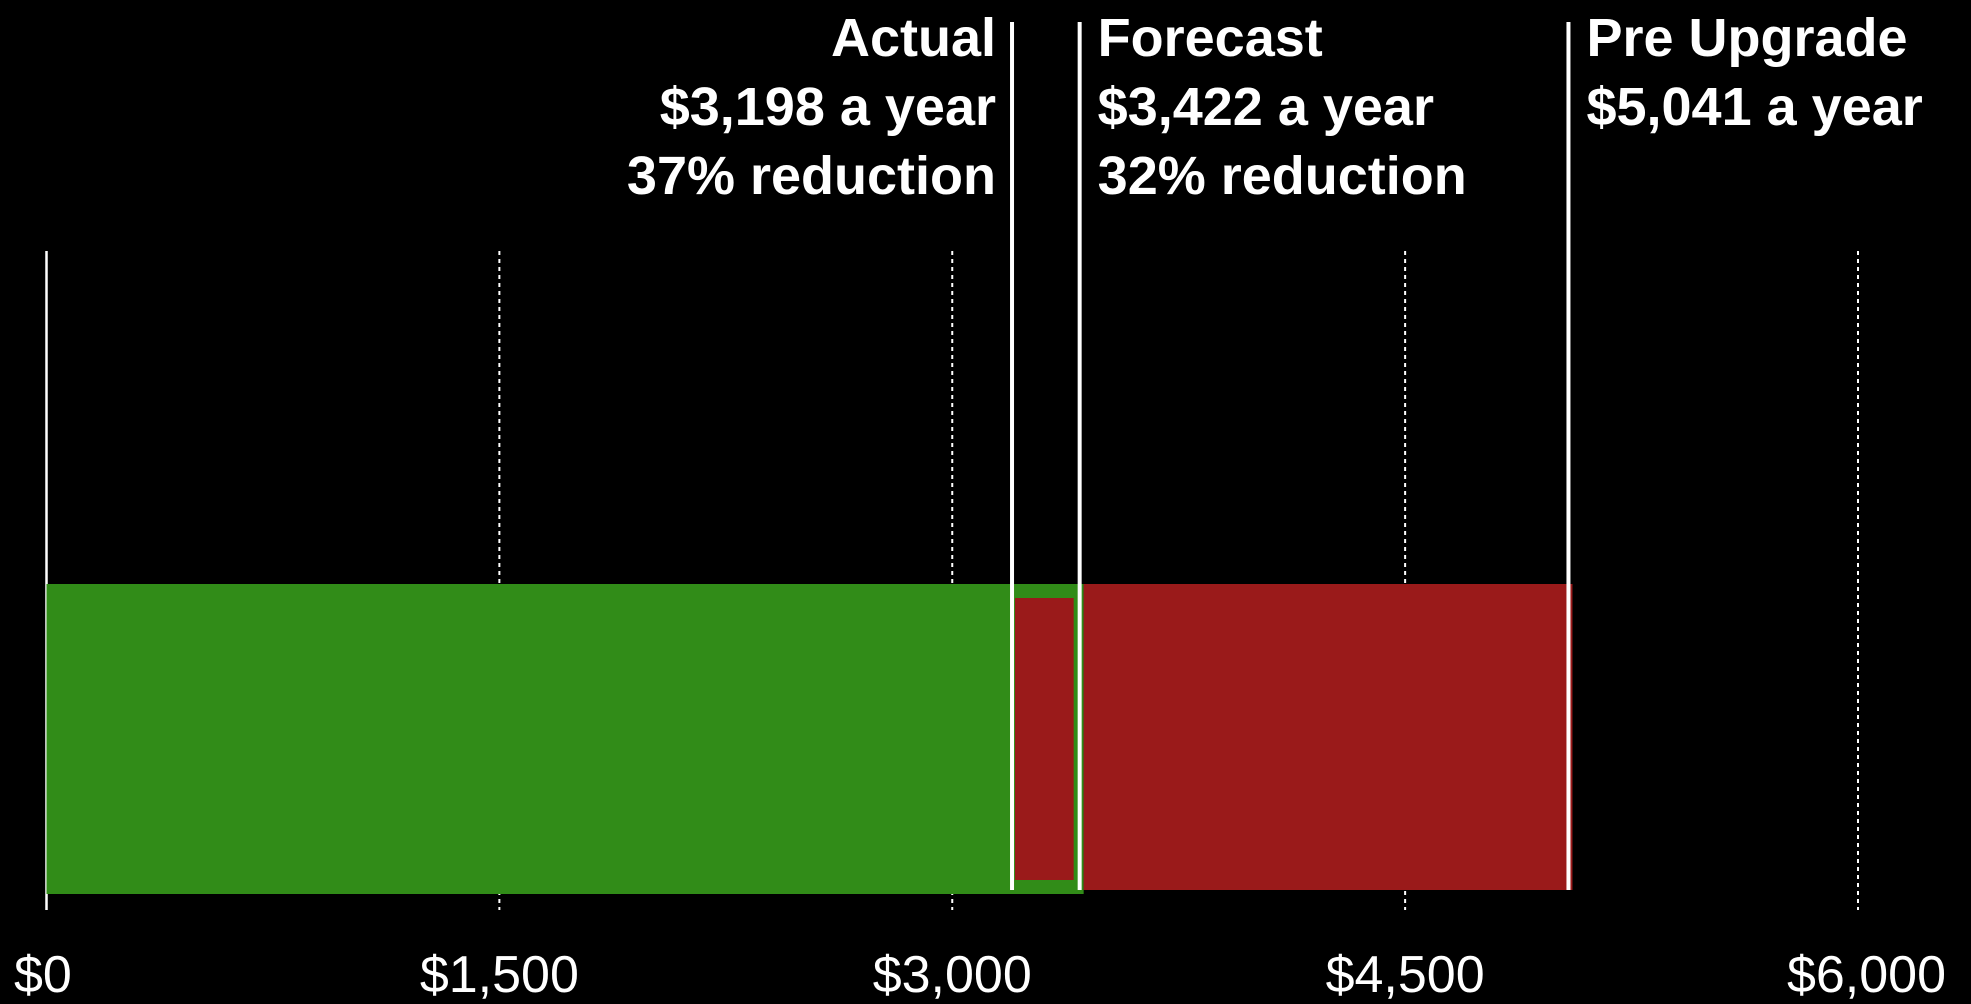 This screenshot has width=1971, height=1004. What do you see at coordinates (913, 38) in the screenshot?
I see `marker-name: Actual` at bounding box center [913, 38].